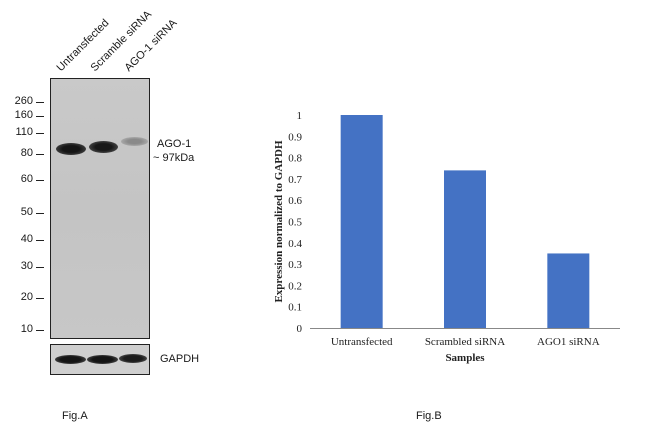 Image resolution: width=650 pixels, height=431 pixels. Describe the element at coordinates (174, 144) in the screenshot. I see `target-label: AGO-1` at that location.